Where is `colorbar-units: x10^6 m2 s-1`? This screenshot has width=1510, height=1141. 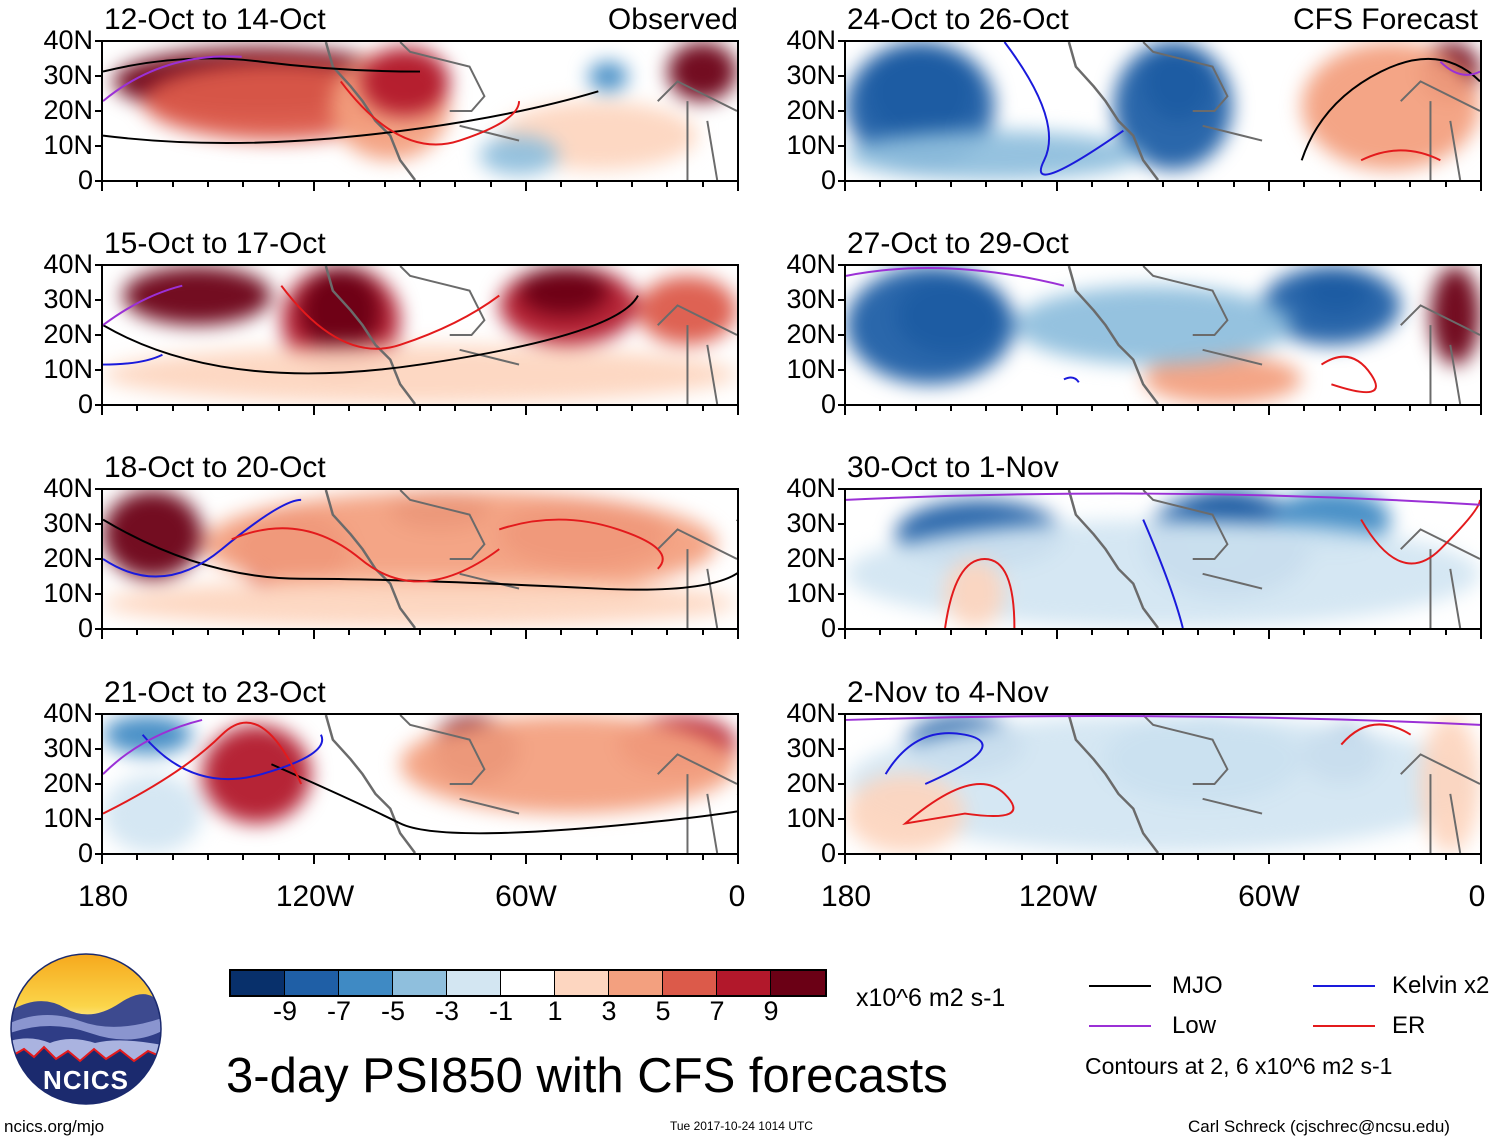 colorbar-units: x10^6 m2 s-1 is located at coordinates (931, 998).